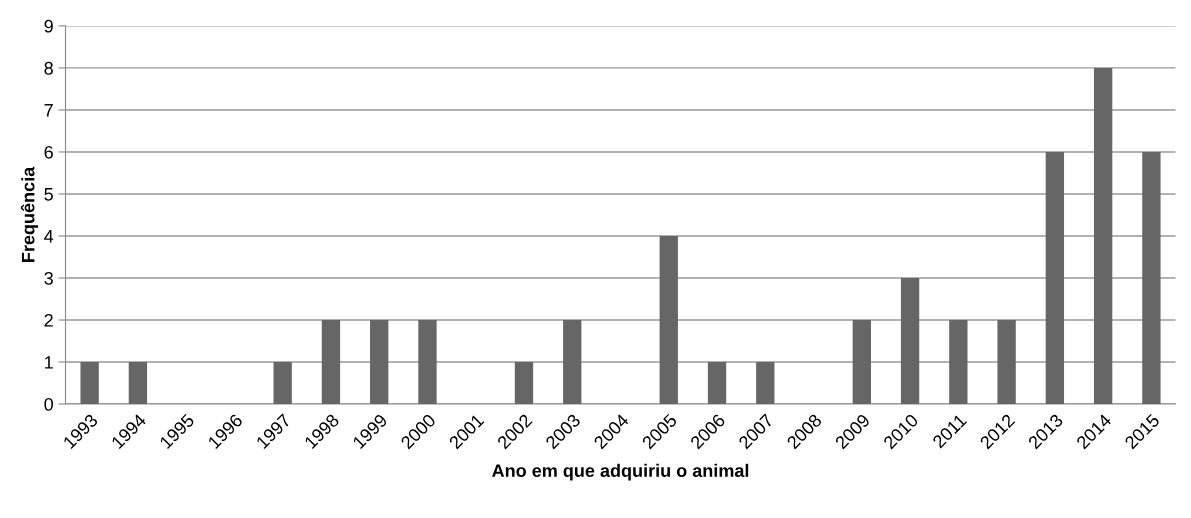 Image resolution: width=1191 pixels, height=518 pixels. Describe the element at coordinates (48, 320) in the screenshot. I see `y-tick-label: 2` at that location.